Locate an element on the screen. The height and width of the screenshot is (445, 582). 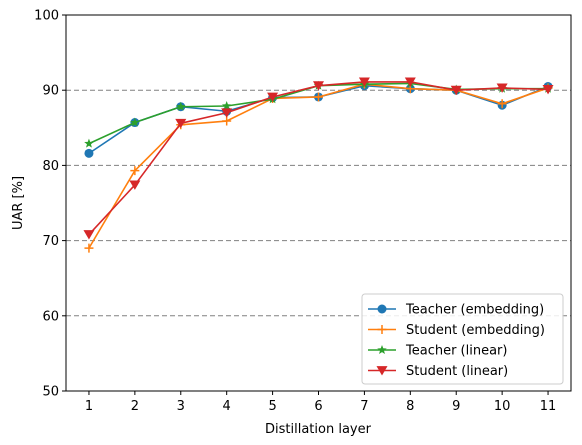
x-axis: 1 2 3 4 5 6 7 8 9 10 11 is located at coordinates (321, 402).